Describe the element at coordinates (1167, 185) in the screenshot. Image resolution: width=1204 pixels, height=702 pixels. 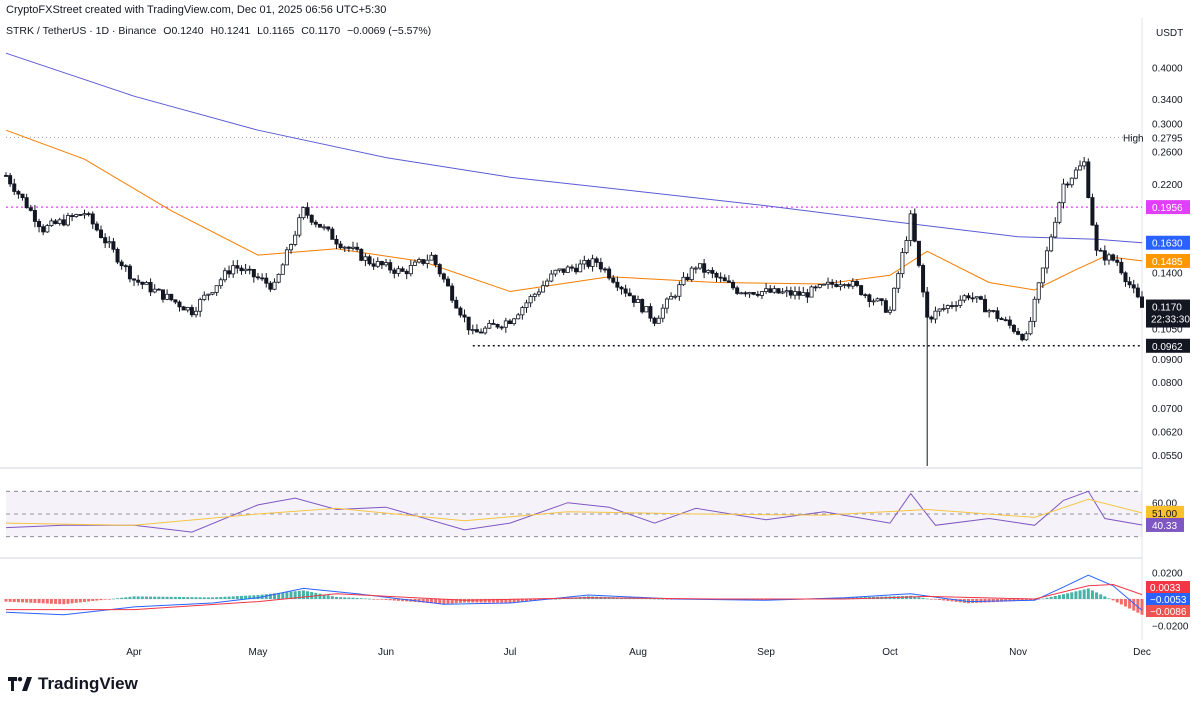
I see `price-tick-label: 0.2200` at that location.